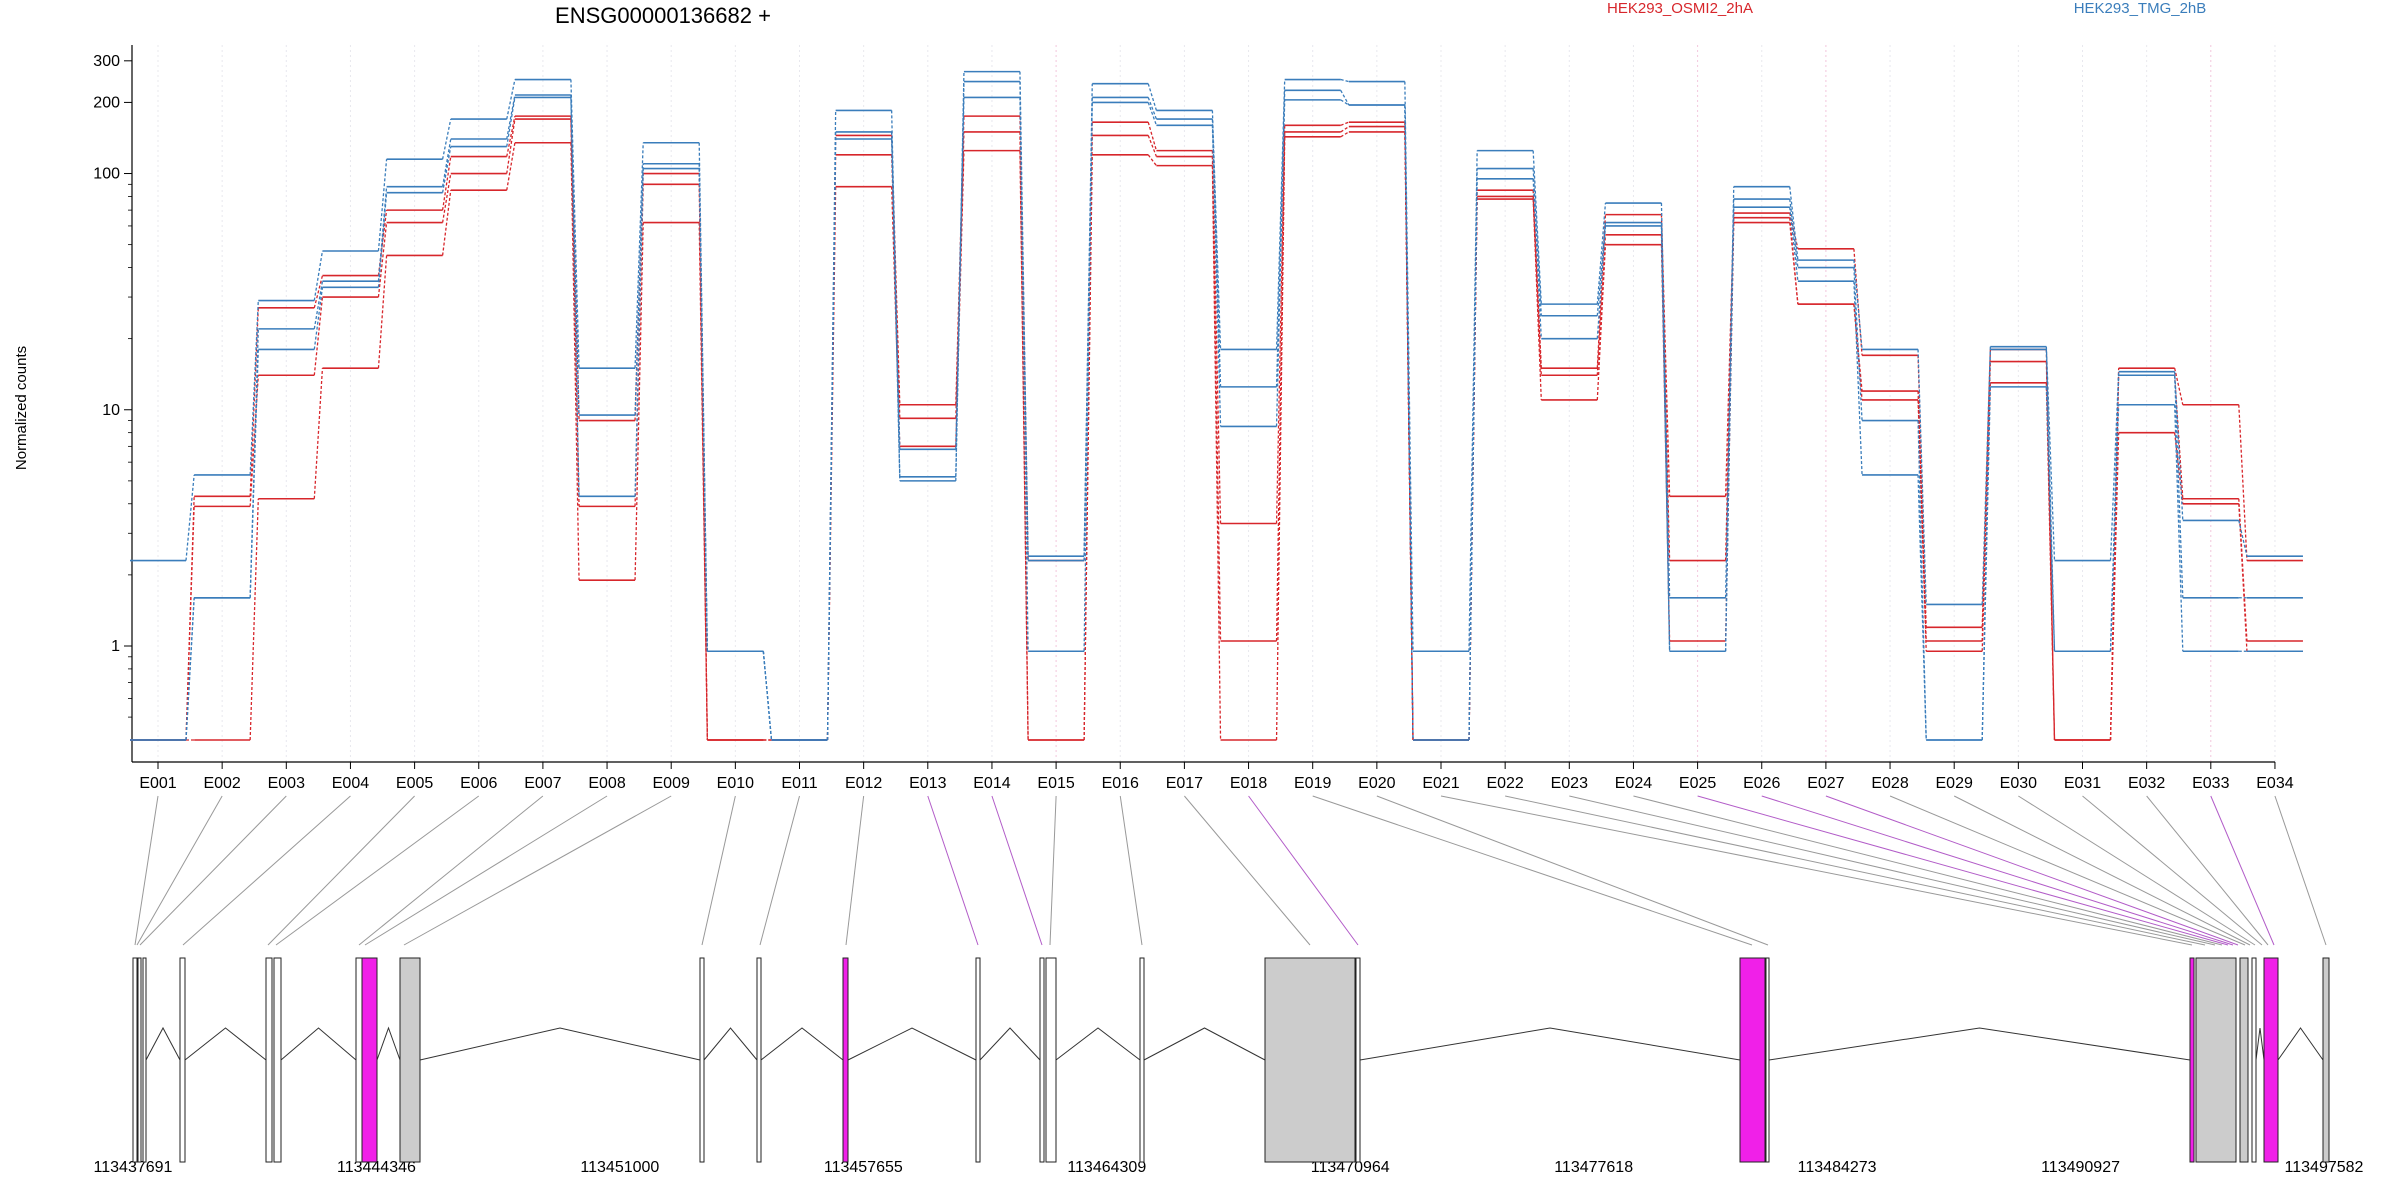 The height and width of the screenshot is (1200, 2400). I want to click on x-tick-label: E018, so click(1248, 783).